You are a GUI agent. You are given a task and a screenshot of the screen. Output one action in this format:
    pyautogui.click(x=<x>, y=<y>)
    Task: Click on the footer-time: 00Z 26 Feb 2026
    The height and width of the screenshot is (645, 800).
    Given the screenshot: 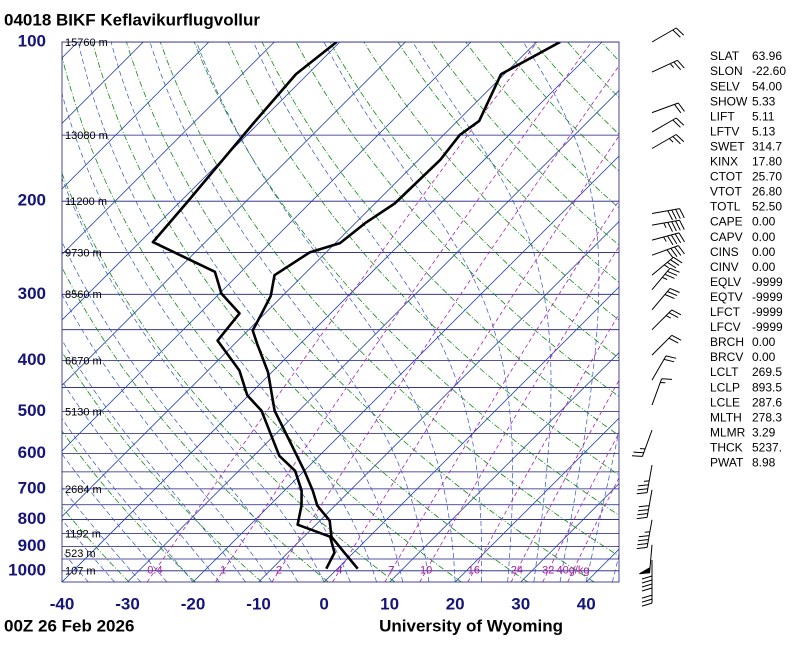 What is the action you would take?
    pyautogui.click(x=69, y=625)
    